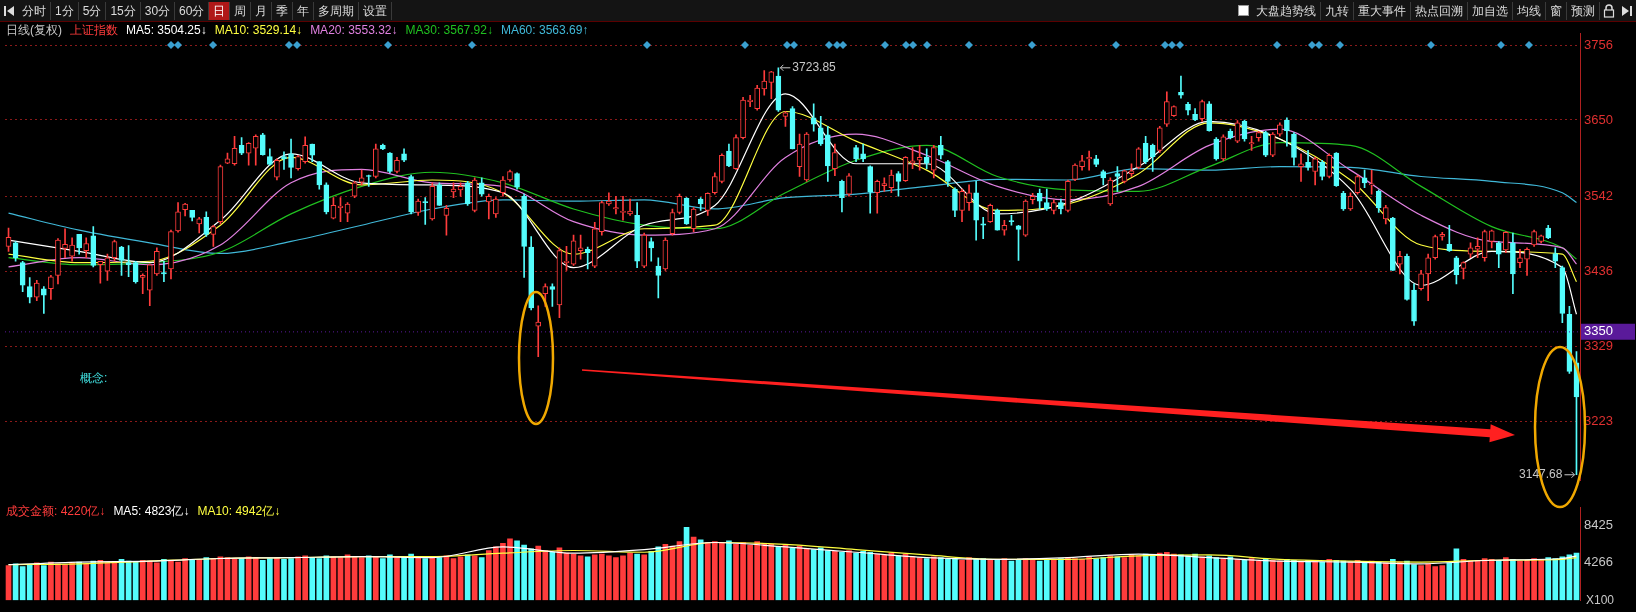  I want to click on text: MA5: 4823亿↓, so click(151, 511).